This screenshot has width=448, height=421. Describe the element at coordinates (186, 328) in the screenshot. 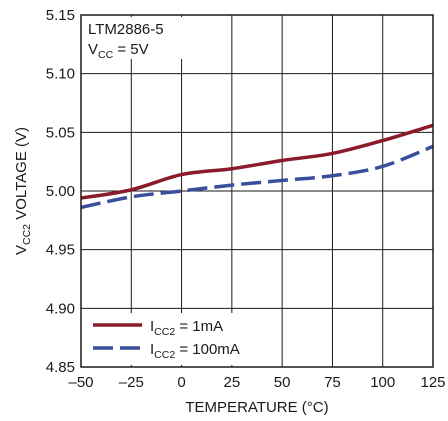

I see `legend-label-1ma: ICC2 = 1mA` at that location.